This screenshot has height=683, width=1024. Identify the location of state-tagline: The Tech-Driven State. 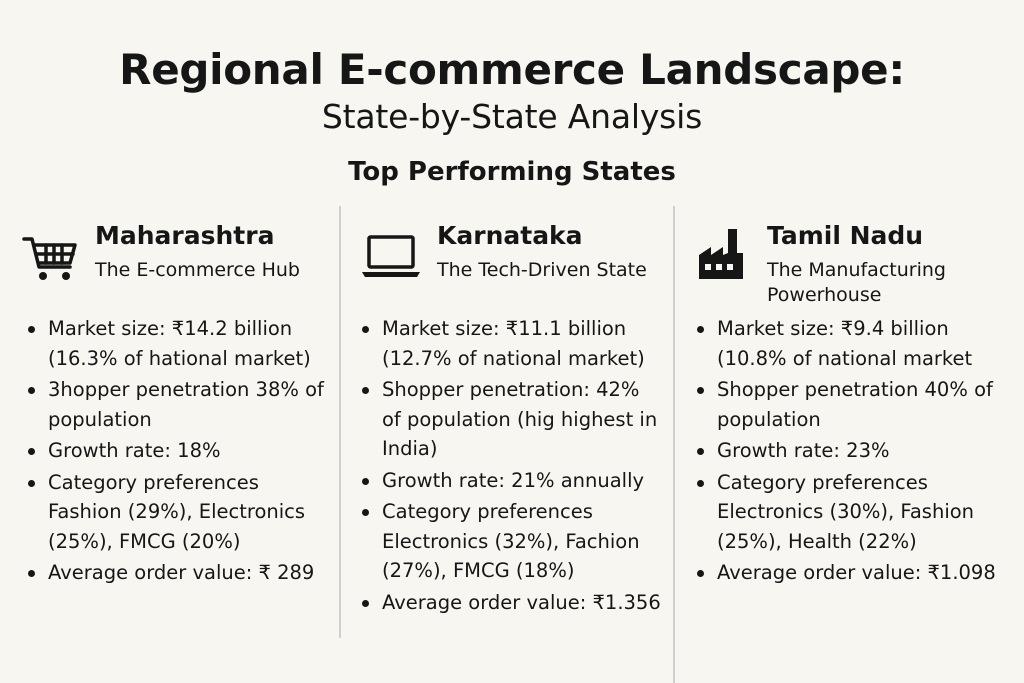
(542, 270).